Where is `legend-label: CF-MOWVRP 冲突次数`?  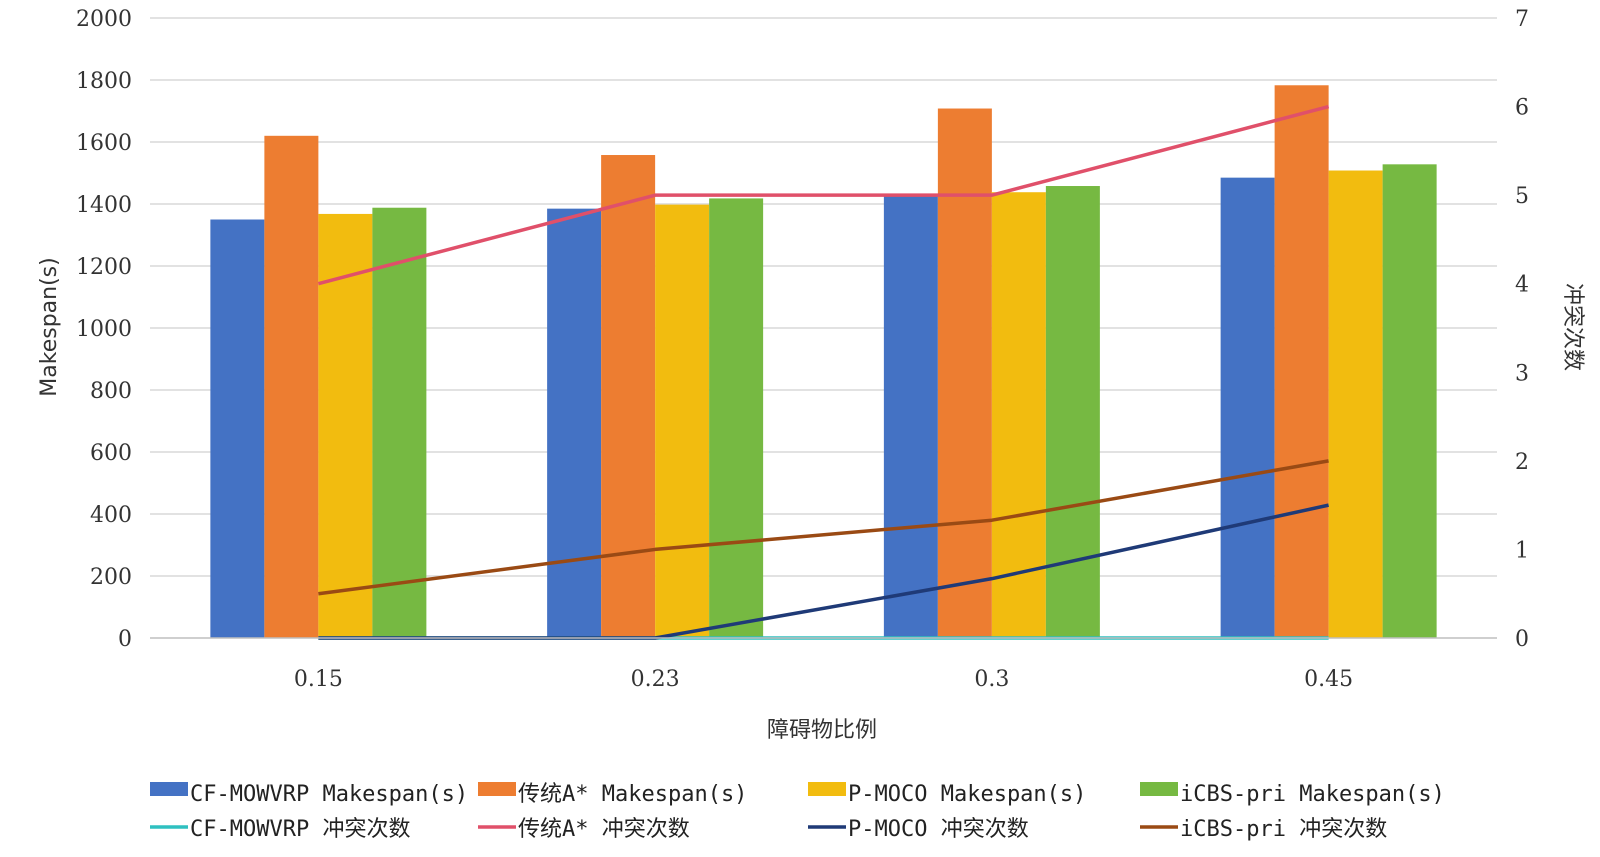 legend-label: CF-MOWVRP 冲突次数 is located at coordinates (300, 829).